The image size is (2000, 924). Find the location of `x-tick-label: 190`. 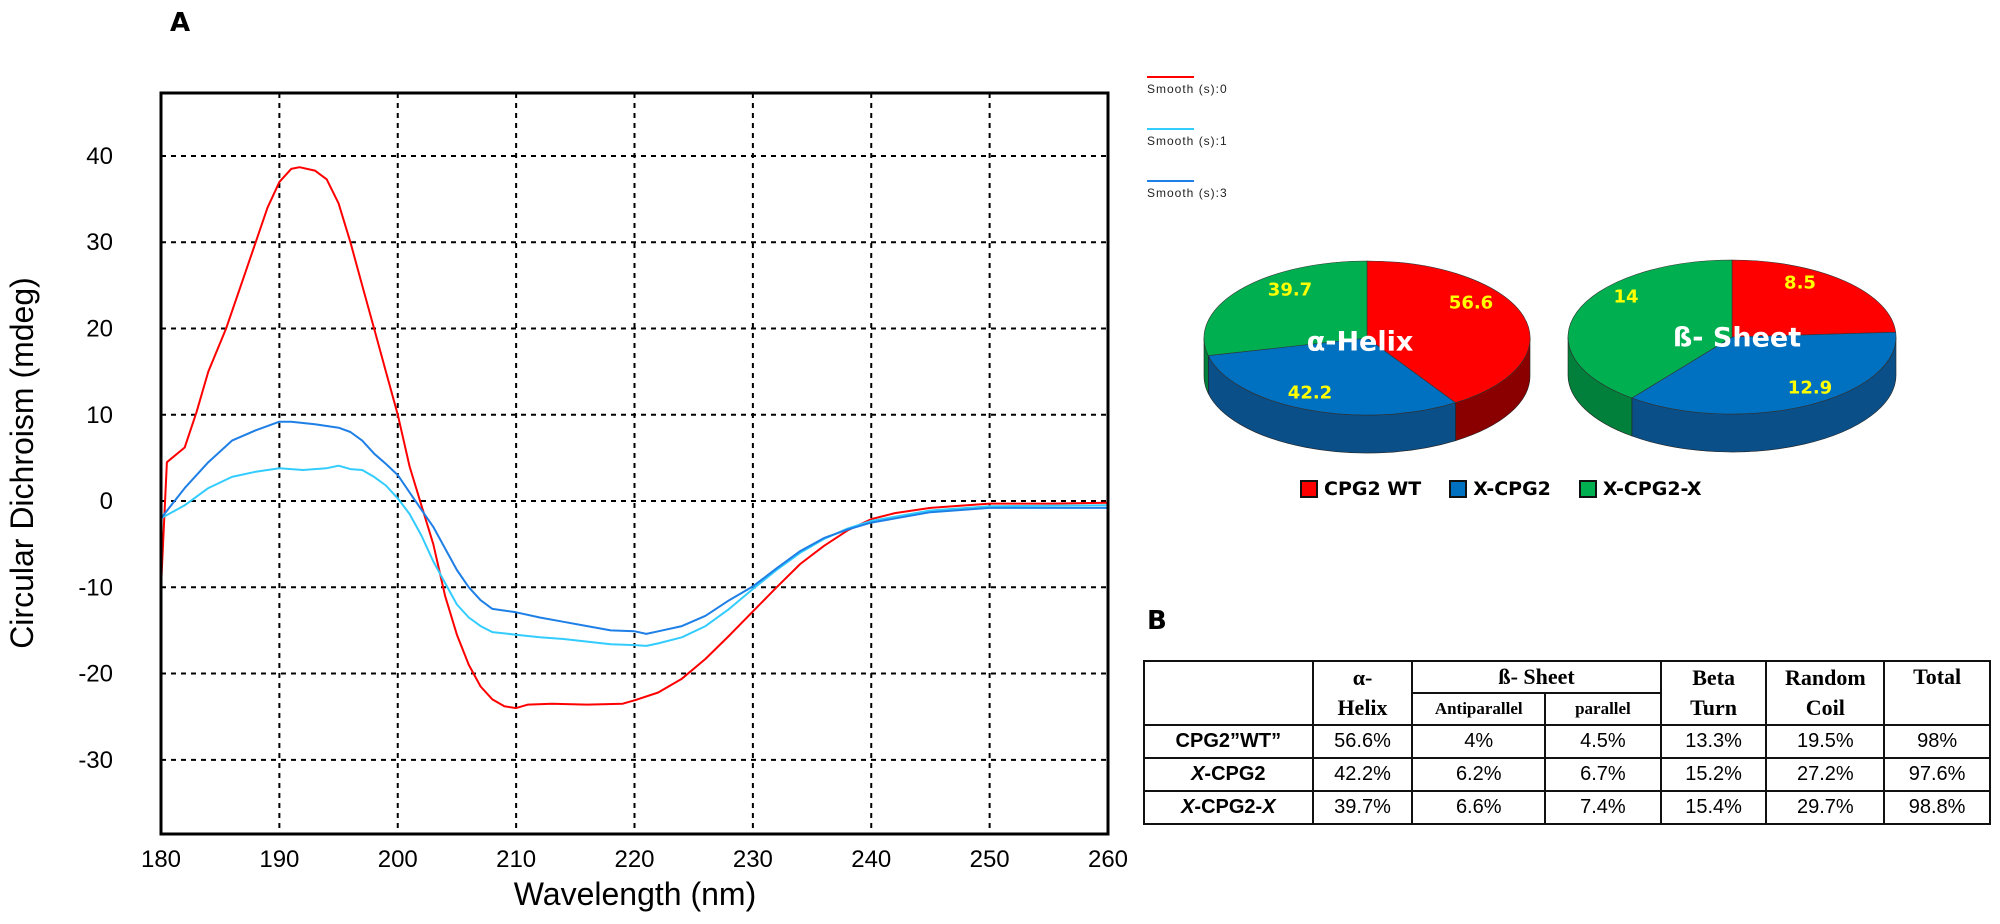

x-tick-label: 190 is located at coordinates (279, 859).